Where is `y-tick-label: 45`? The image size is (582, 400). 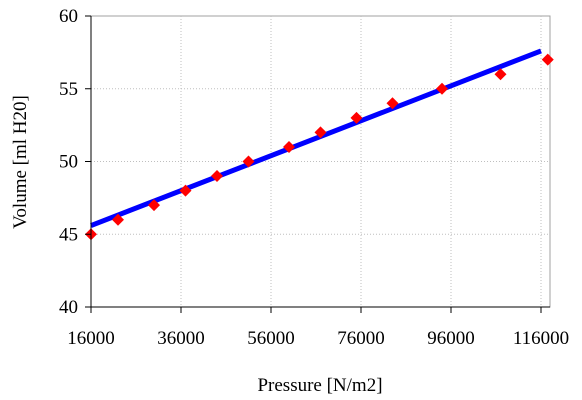
y-tick-label: 45 is located at coordinates (68, 234).